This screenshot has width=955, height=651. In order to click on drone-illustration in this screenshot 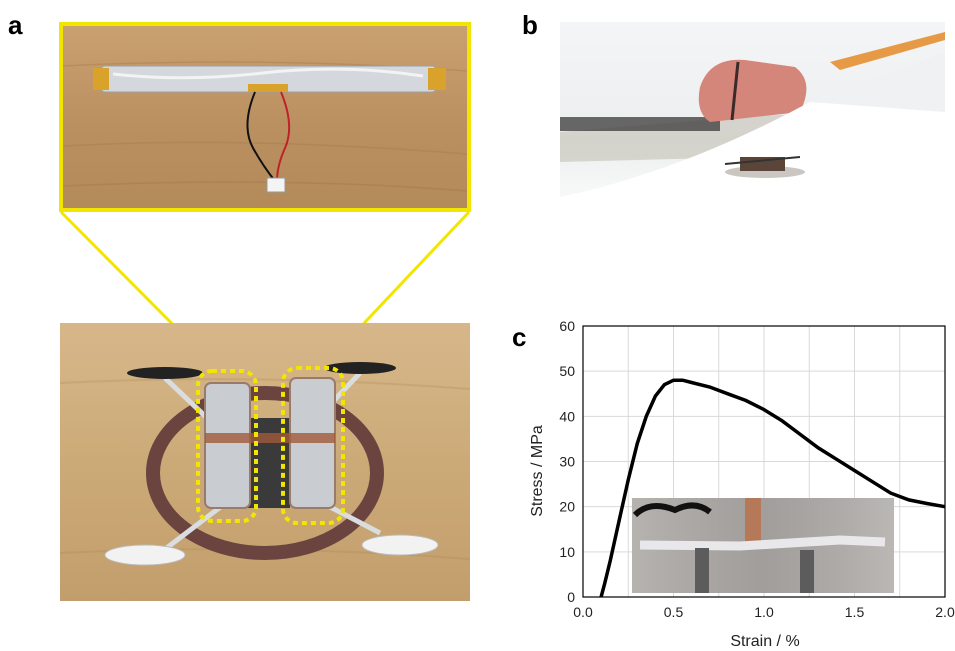, I will do `click(265, 464)`.